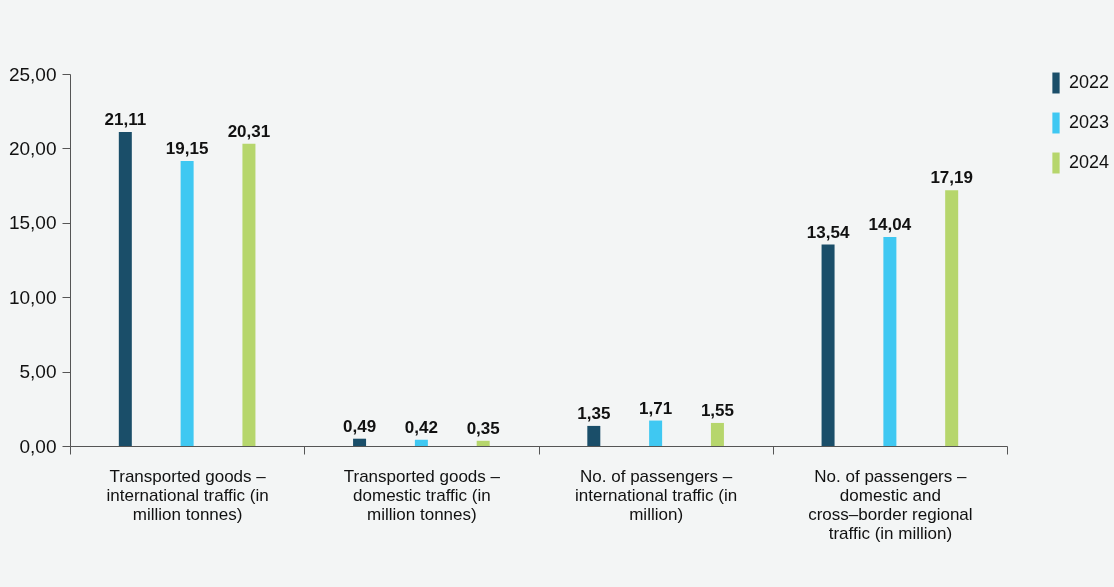 The height and width of the screenshot is (587, 1114). I want to click on legend-label: 2024, so click(1089, 162).